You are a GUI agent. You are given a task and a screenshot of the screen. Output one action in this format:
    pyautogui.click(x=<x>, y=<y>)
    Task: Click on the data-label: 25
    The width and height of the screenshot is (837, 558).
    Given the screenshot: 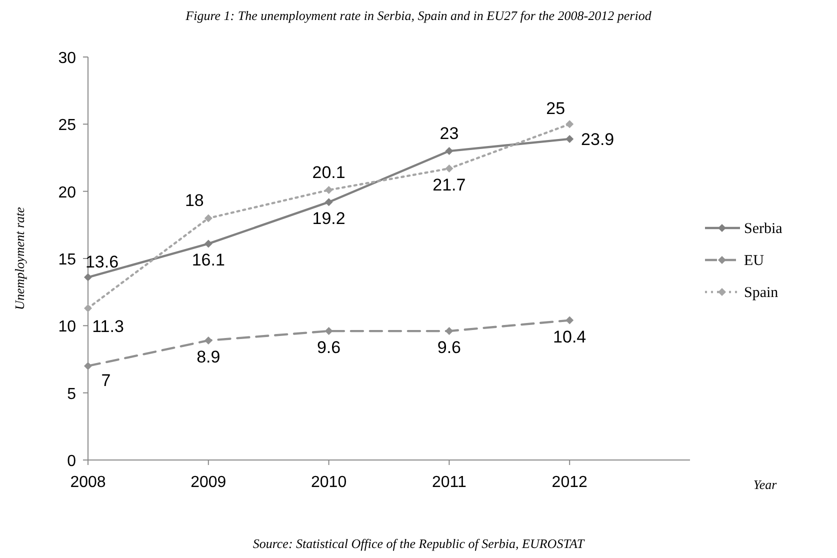 What is the action you would take?
    pyautogui.click(x=556, y=108)
    